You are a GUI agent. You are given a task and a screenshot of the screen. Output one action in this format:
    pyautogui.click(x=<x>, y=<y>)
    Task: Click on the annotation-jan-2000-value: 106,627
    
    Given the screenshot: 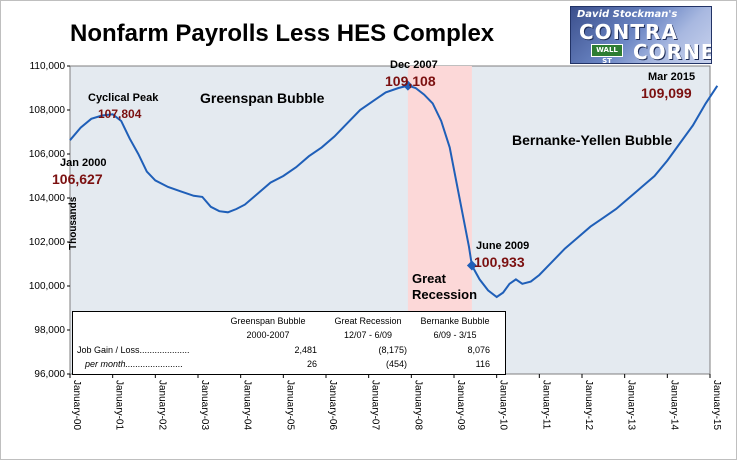 What is the action you would take?
    pyautogui.click(x=77, y=179)
    